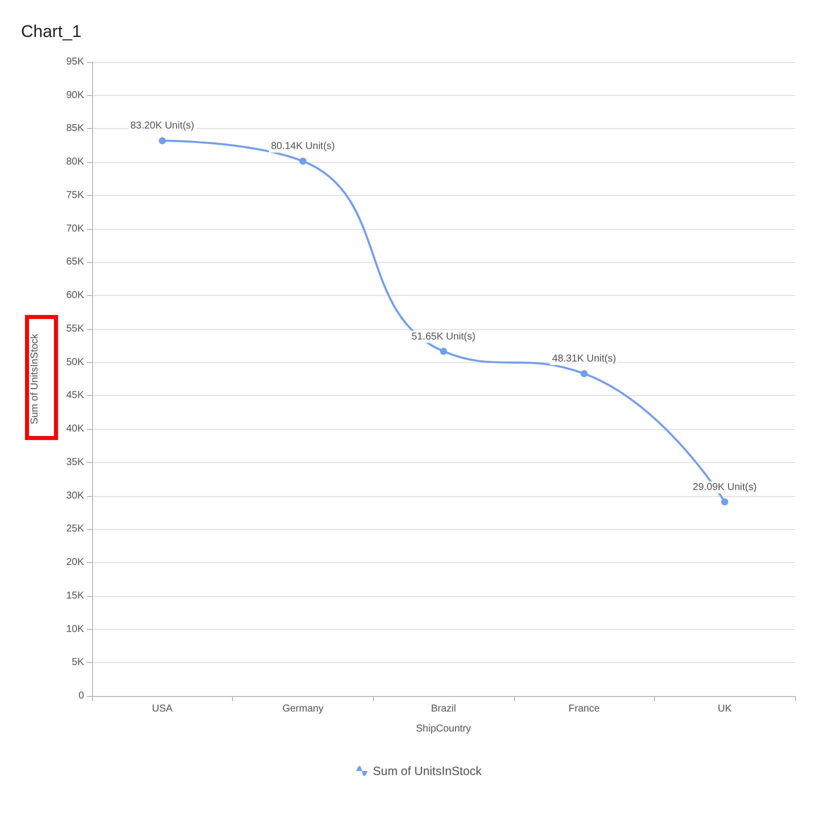 Image resolution: width=838 pixels, height=820 pixels. I want to click on y-tick-label: 30K, so click(75, 496).